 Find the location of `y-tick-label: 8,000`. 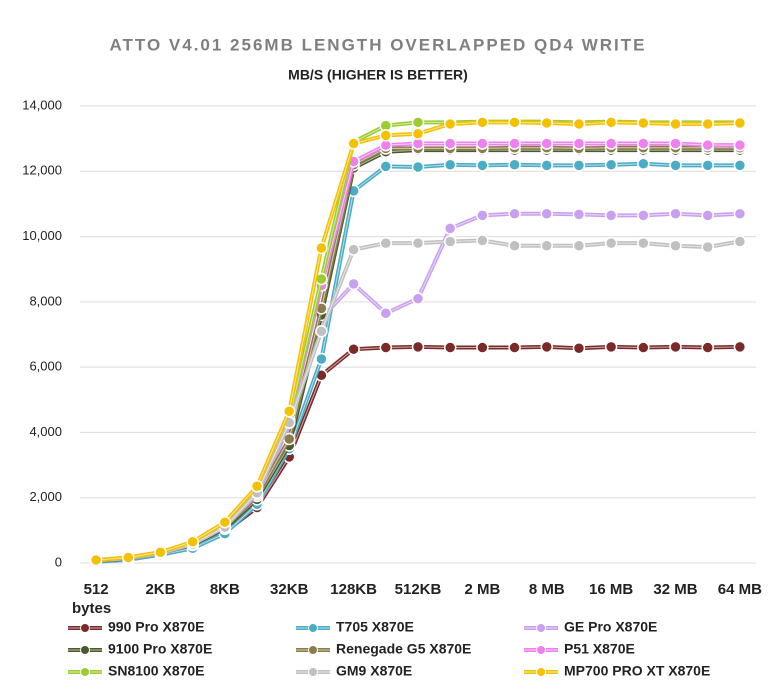

y-tick-label: 8,000 is located at coordinates (45, 300).